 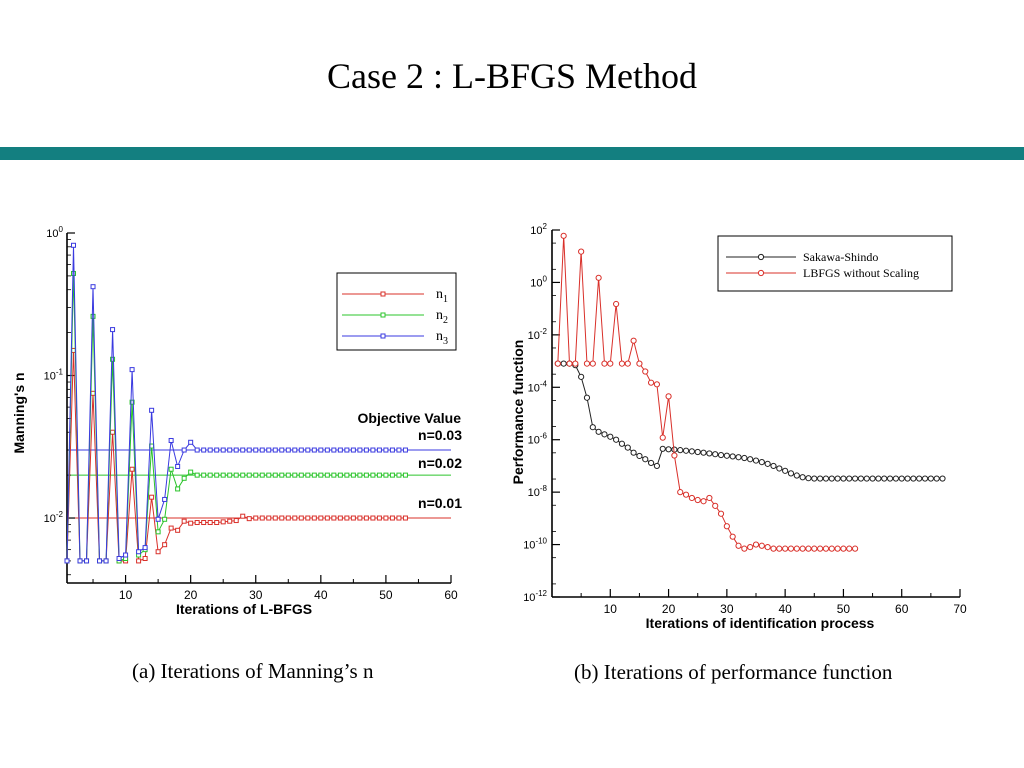 What do you see at coordinates (451, 595) in the screenshot?
I see `x-tick-label: 60` at bounding box center [451, 595].